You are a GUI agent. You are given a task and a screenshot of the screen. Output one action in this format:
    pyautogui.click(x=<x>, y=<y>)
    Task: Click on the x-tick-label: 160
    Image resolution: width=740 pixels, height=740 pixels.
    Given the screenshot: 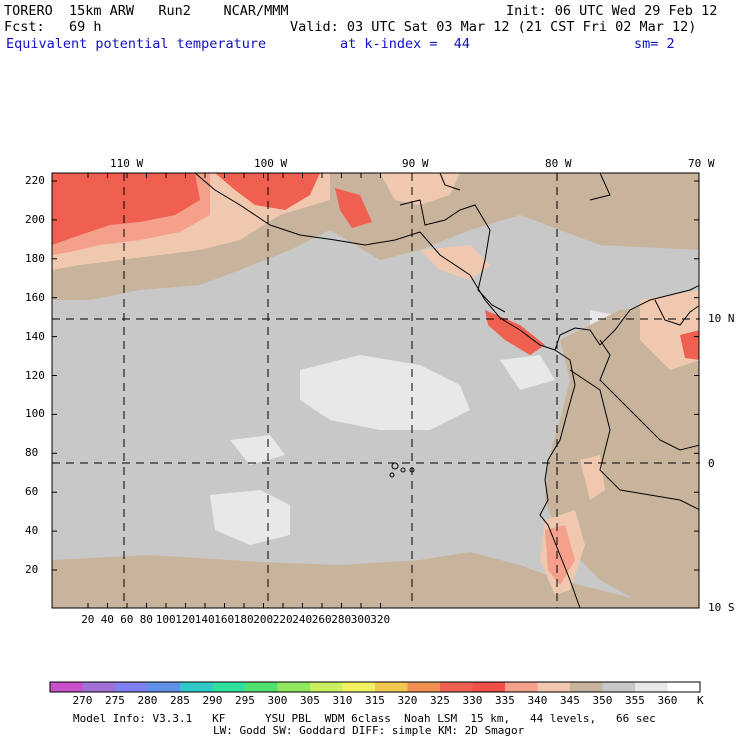 What is the action you would take?
    pyautogui.click(x=224, y=619)
    